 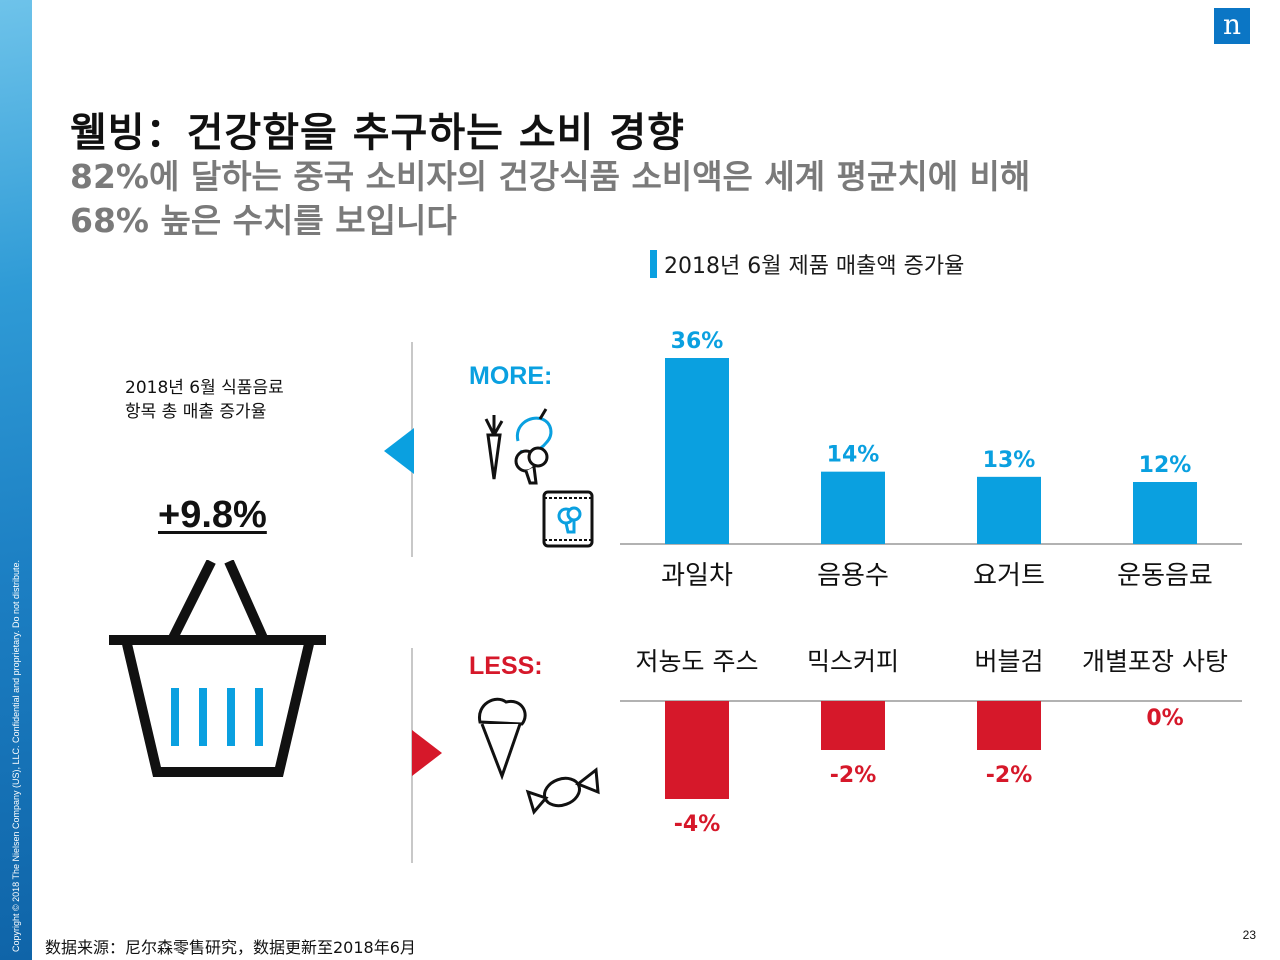 I want to click on page-title: 웰빙：건강함을 추구하는 소비 경향, so click(x=377, y=133).